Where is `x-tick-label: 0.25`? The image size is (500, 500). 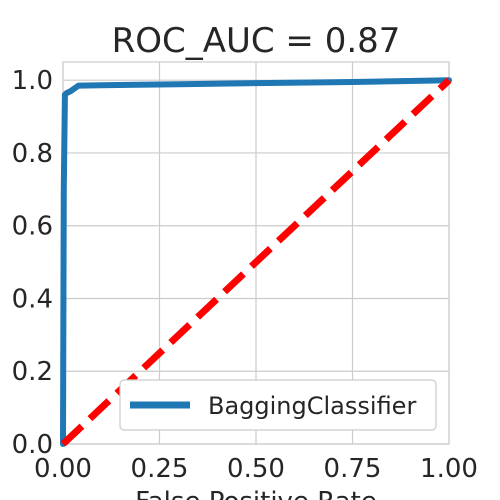 x-tick-label: 0.25 is located at coordinates (160, 469).